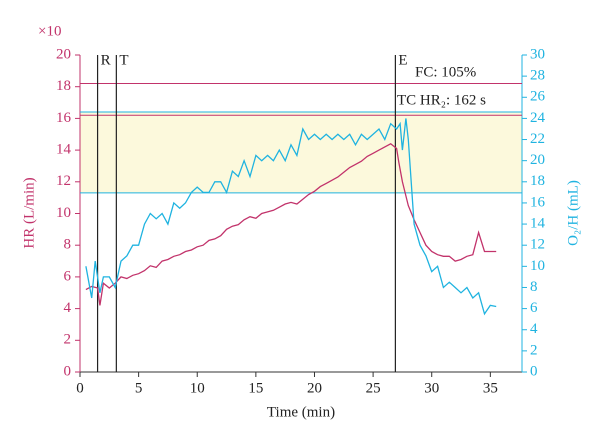 The image size is (600, 448). I want to click on y-tick-label: 4, so click(68, 308).